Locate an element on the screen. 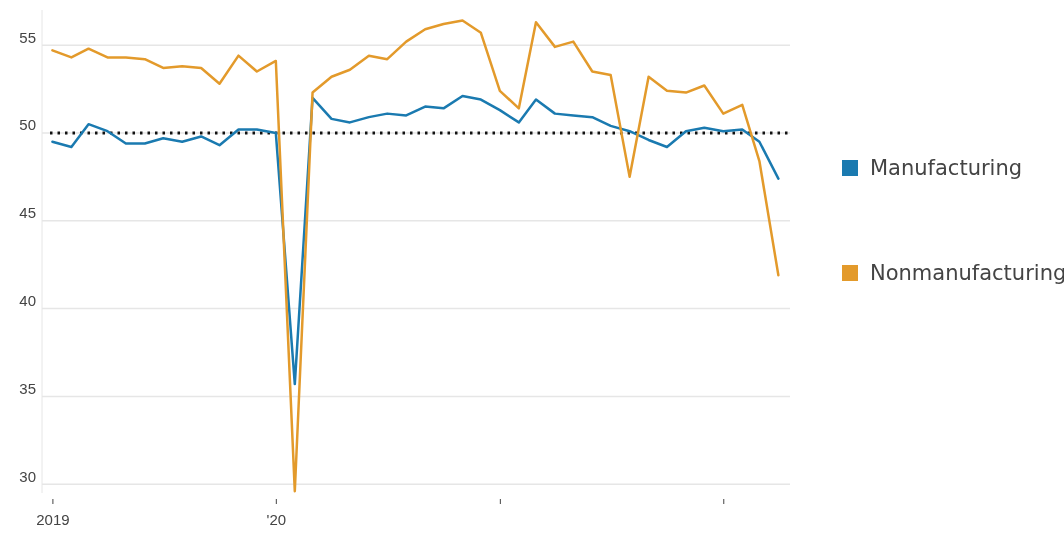 Image resolution: width=1064 pixels, height=537 pixels. y-tick-label: 55 is located at coordinates (27, 37).